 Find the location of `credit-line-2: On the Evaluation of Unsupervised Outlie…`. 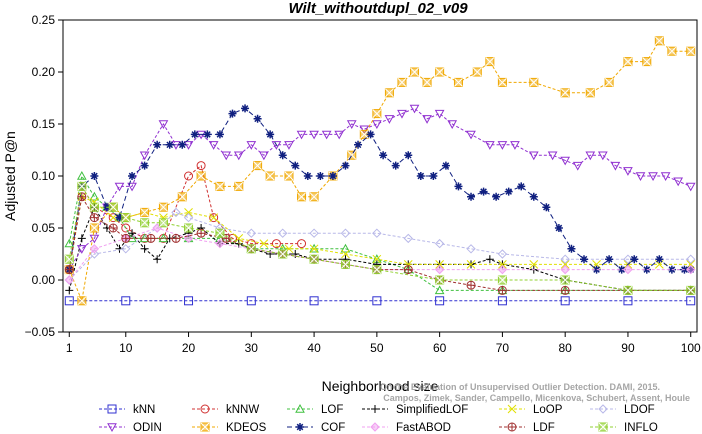

credit-line-2: On the Evaluation of Unsupervised Outlie… is located at coordinates (520, 387).